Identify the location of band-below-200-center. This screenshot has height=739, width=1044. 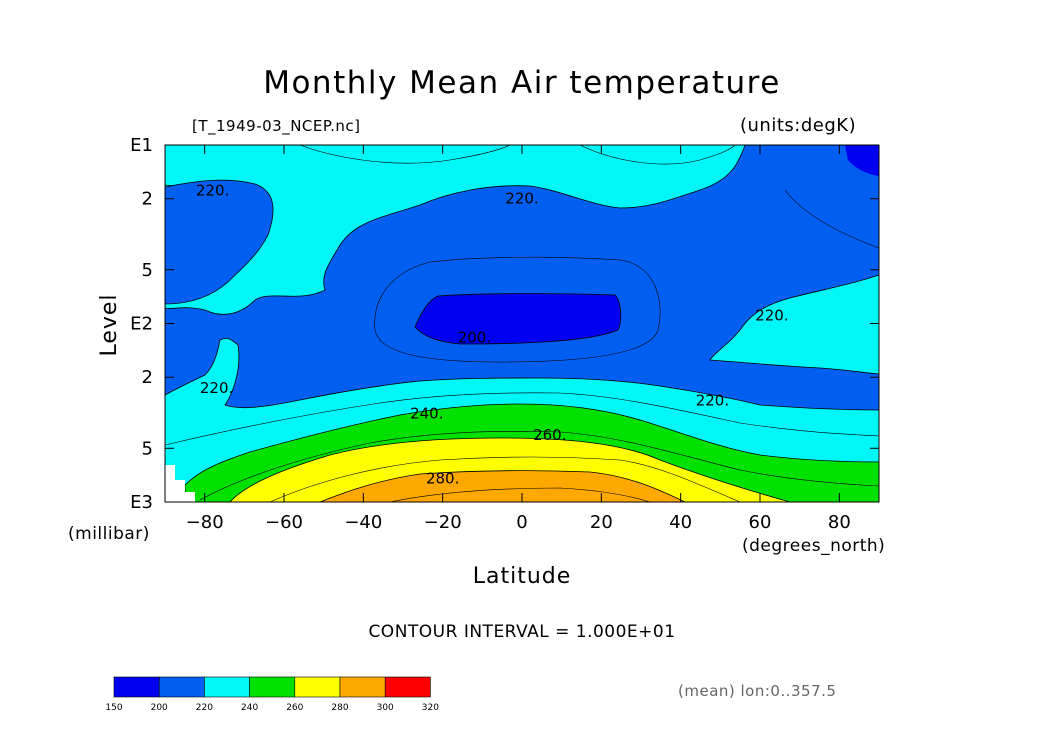
(518, 319).